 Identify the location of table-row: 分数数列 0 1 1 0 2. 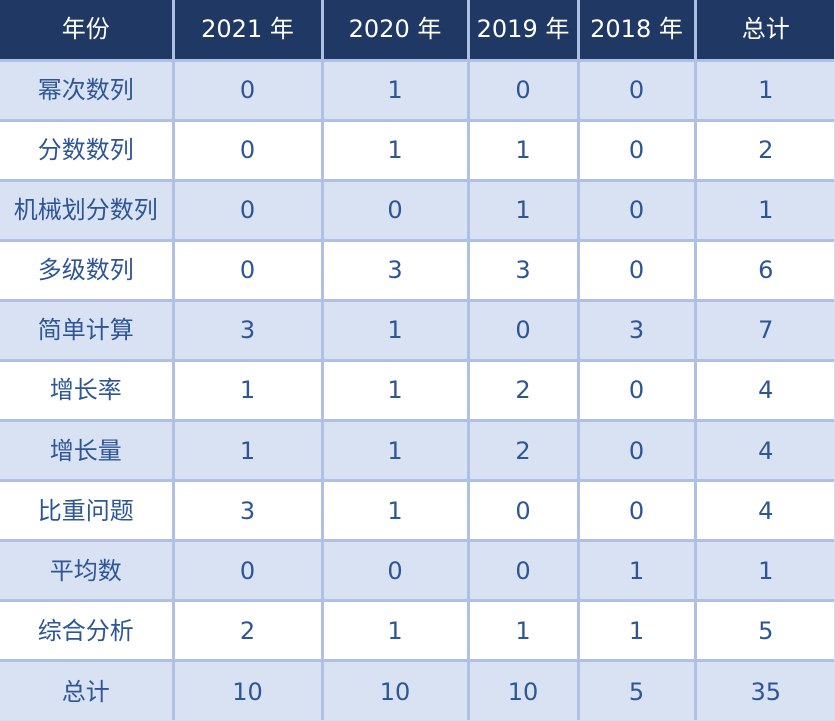
(417, 150).